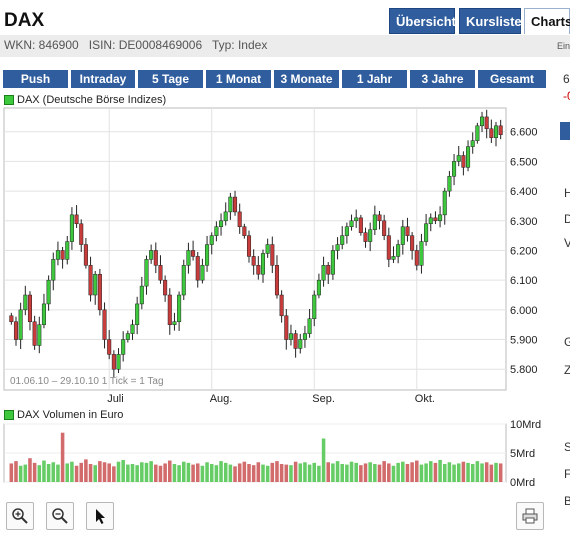 This screenshot has height=537, width=570. I want to click on tab-kursliste: Kursliste, so click(490, 21).